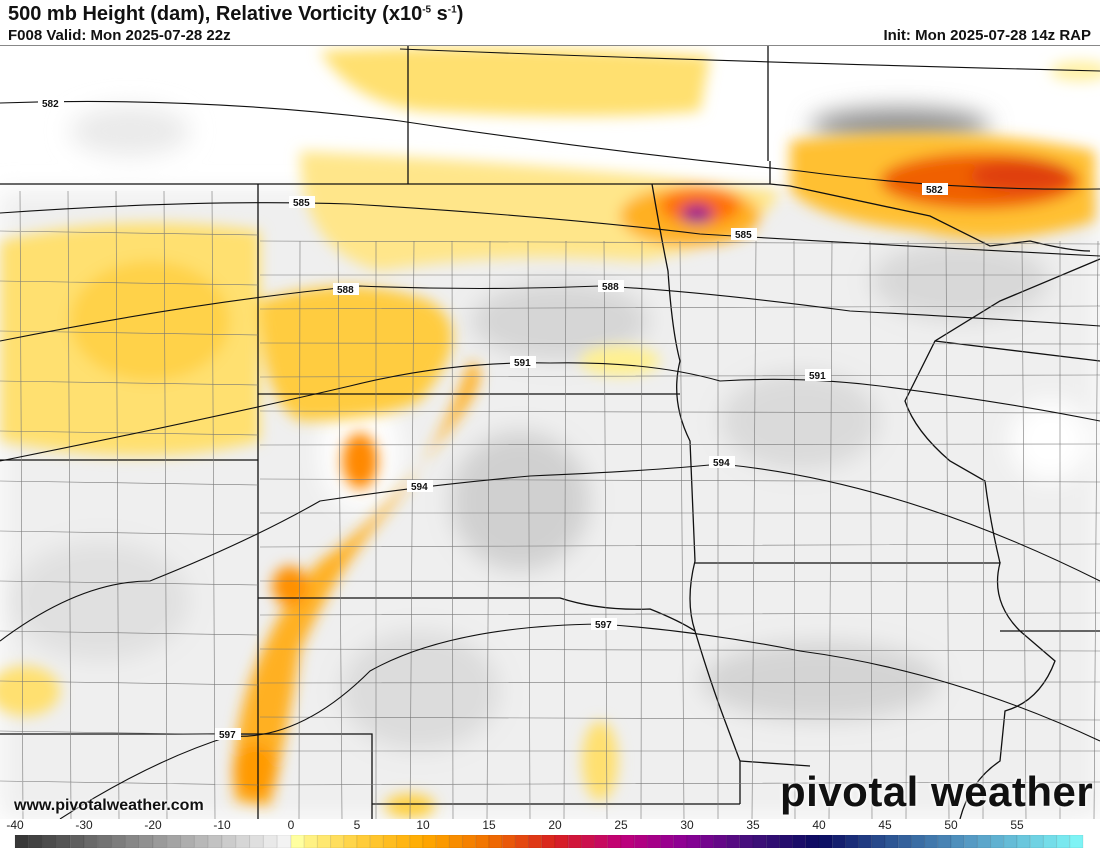 The image size is (1100, 850). What do you see at coordinates (460, 14) in the screenshot?
I see `title-end: )` at bounding box center [460, 14].